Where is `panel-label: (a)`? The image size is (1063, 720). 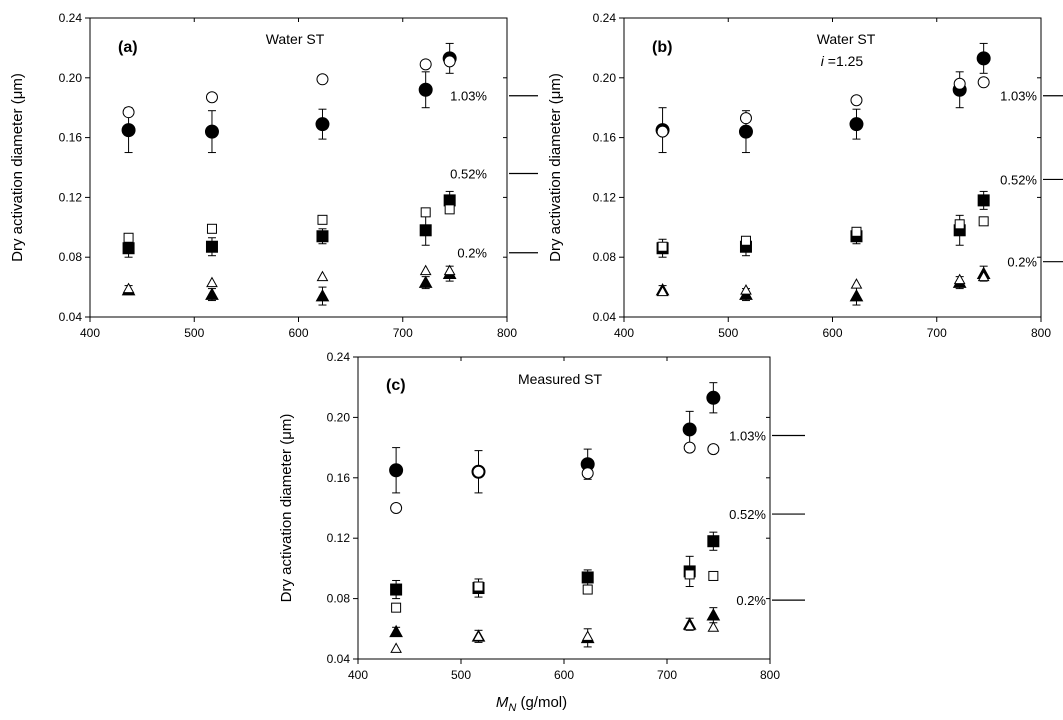 panel-label: (a) is located at coordinates (128, 47).